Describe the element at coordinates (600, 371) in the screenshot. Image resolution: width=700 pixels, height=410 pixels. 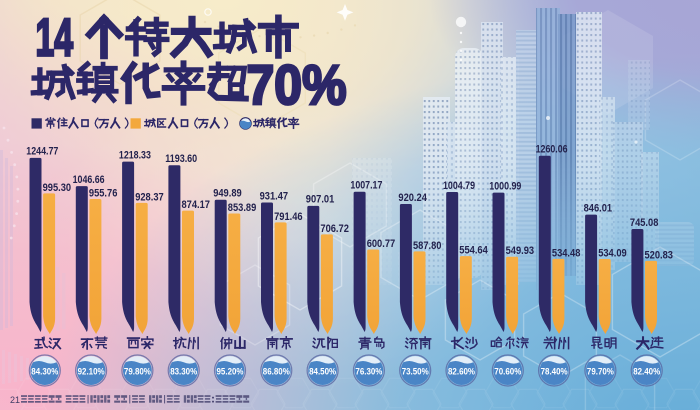
I see `svg-text: 79.70%` at that location.